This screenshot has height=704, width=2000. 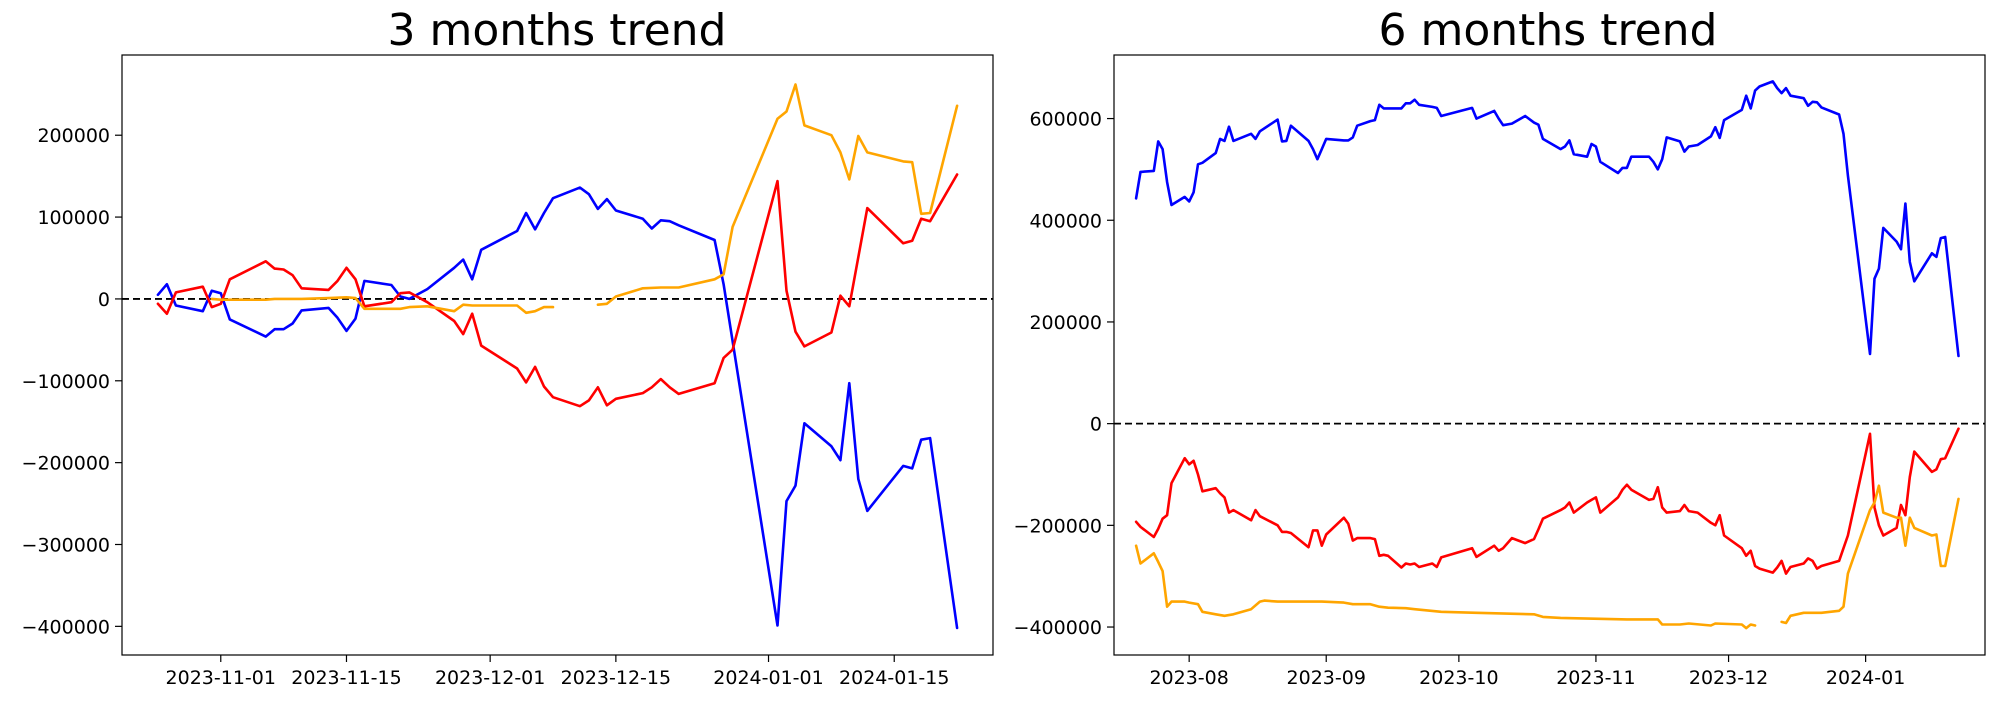 I want to click on chart-title: 3 months trend, so click(x=557, y=30).